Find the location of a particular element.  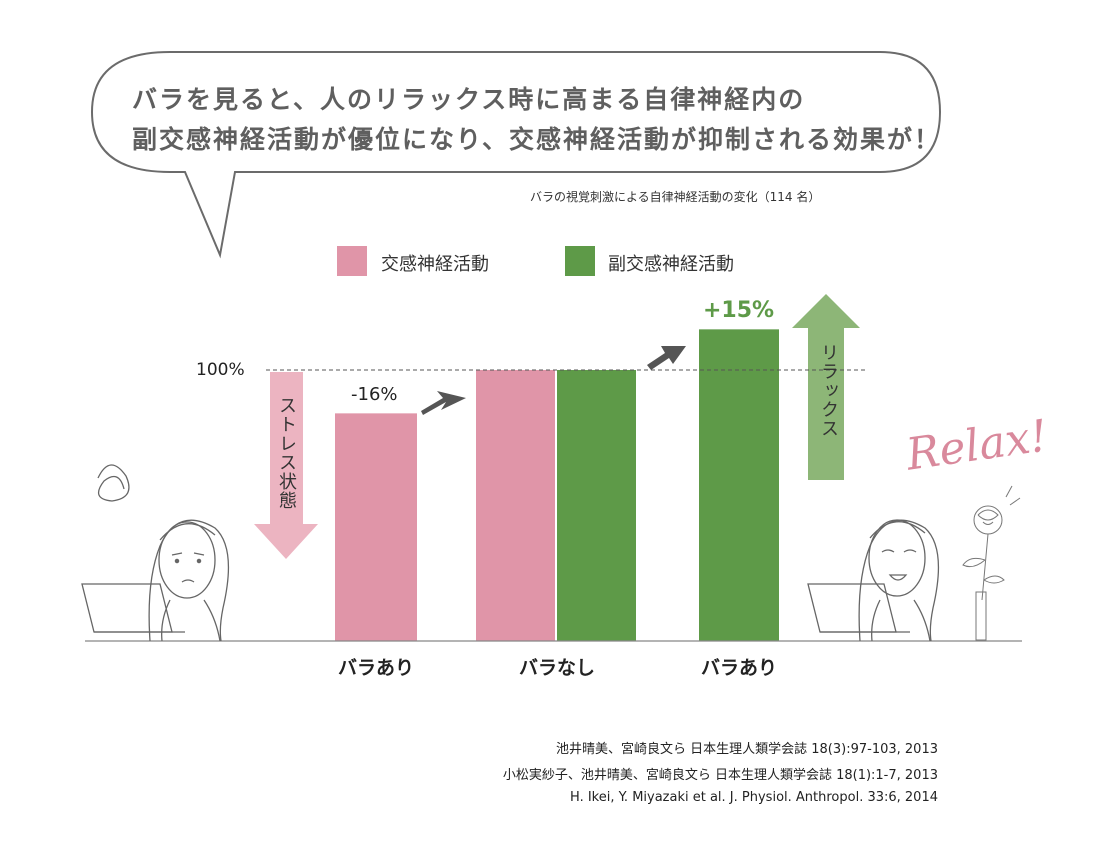

legend-label-parasympathetic: 副交感神経活動 is located at coordinates (671, 264).